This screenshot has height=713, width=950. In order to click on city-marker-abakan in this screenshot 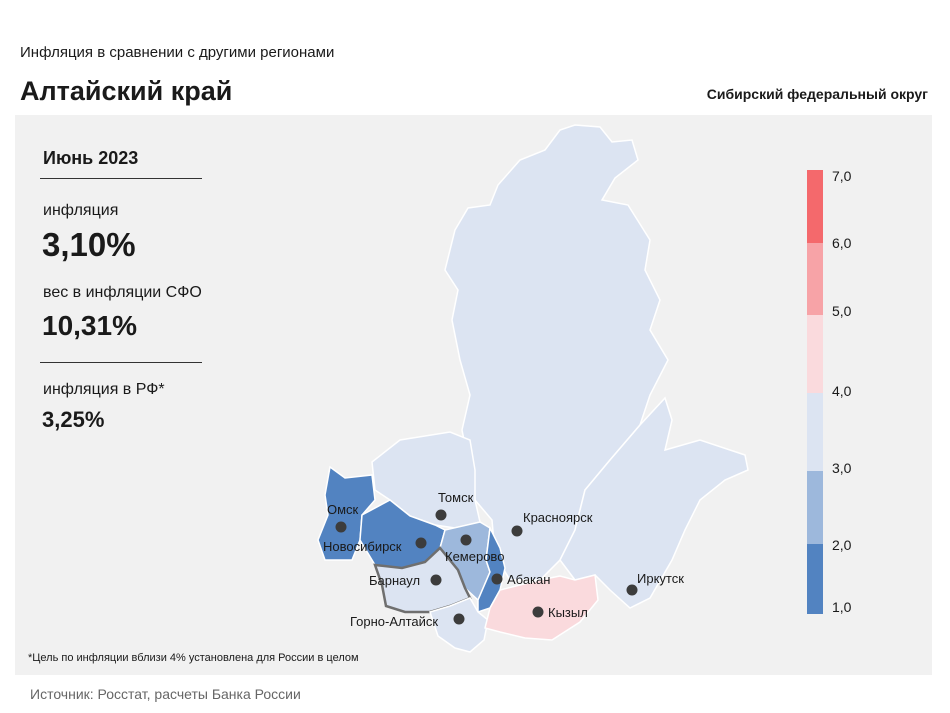, I will do `click(497, 579)`.